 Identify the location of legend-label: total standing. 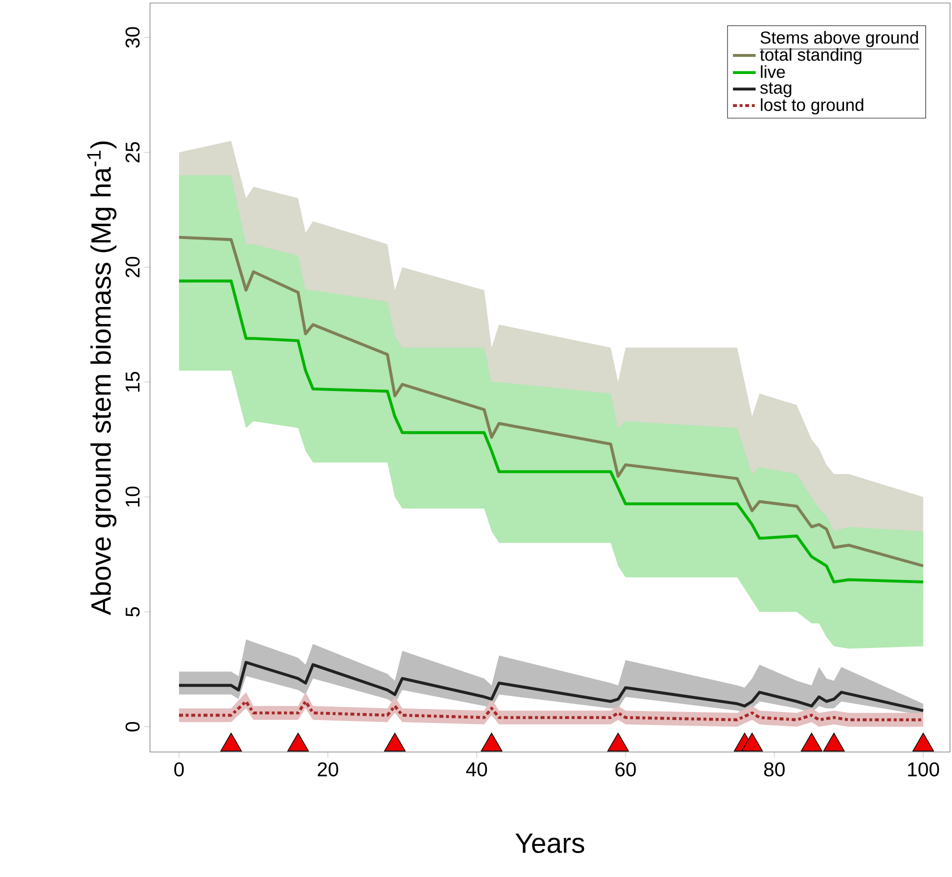
(811, 56).